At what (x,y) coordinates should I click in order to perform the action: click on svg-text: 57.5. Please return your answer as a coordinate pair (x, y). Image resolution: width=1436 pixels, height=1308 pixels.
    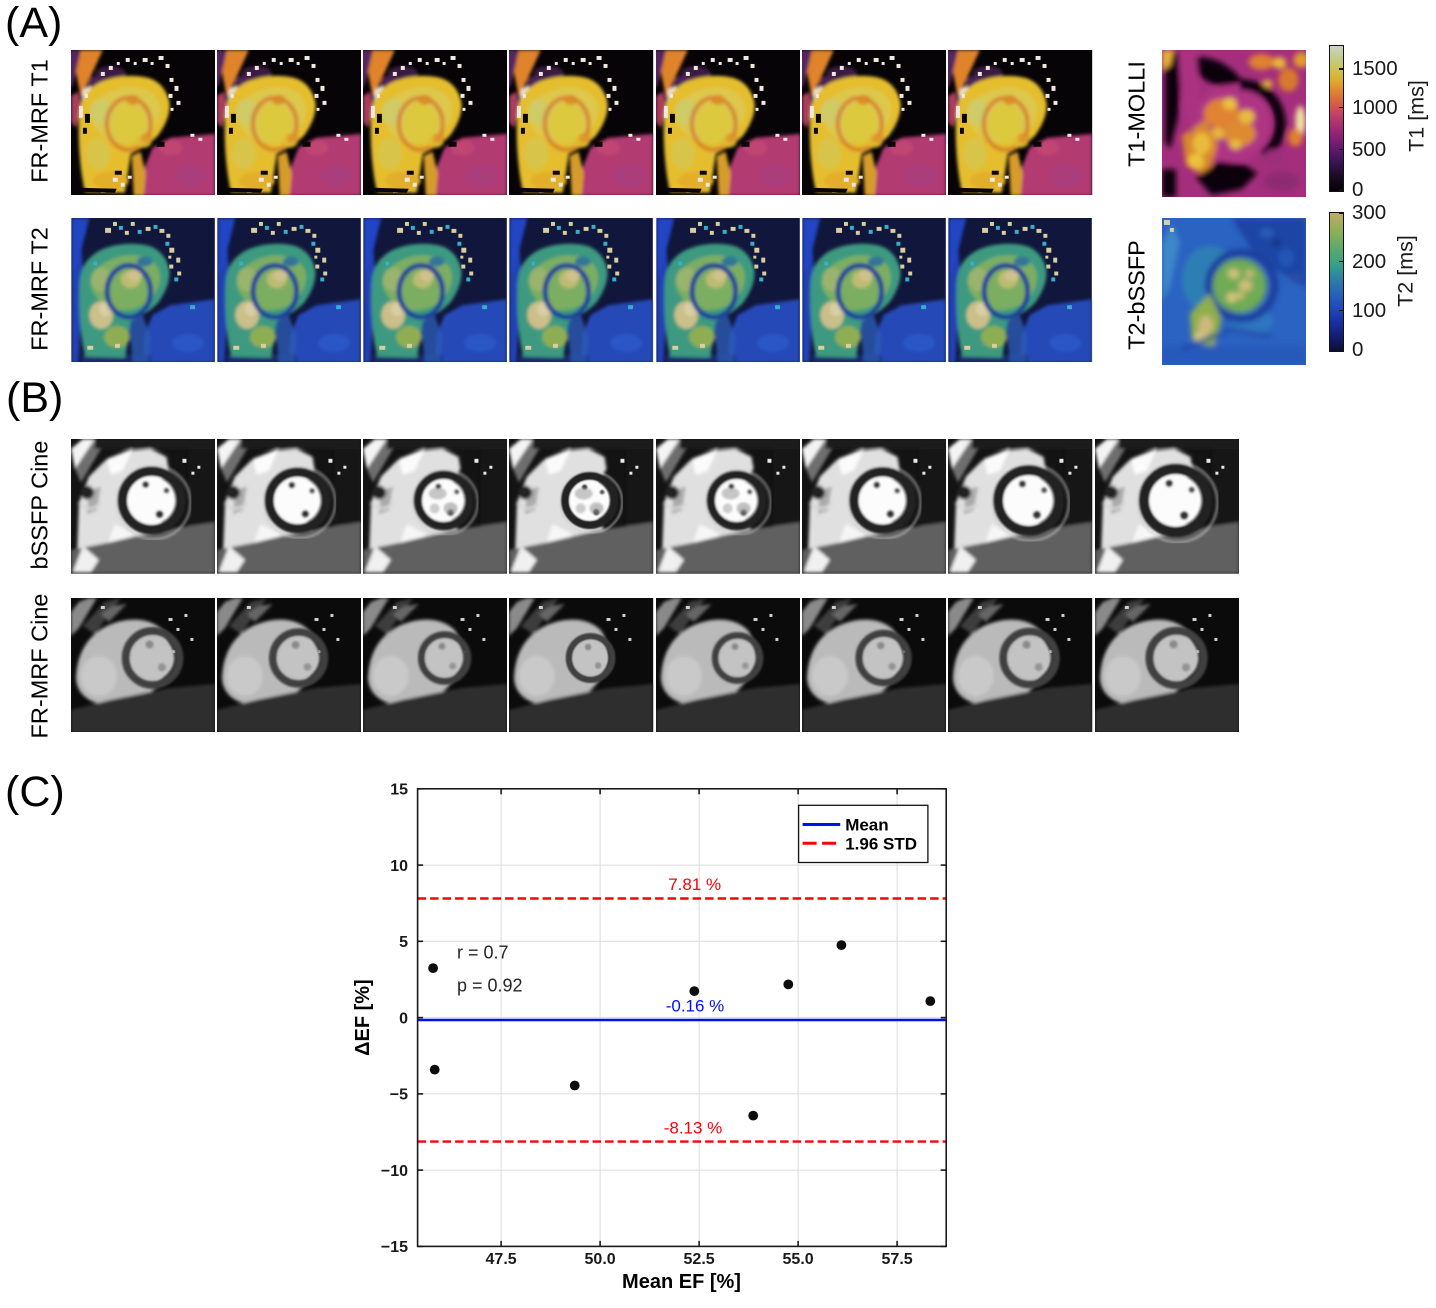
    Looking at the image, I should click on (897, 1259).